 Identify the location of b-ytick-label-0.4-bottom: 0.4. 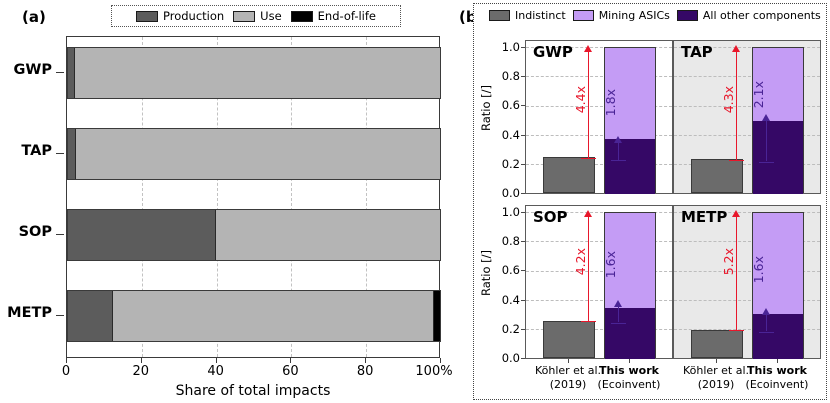
(510, 299).